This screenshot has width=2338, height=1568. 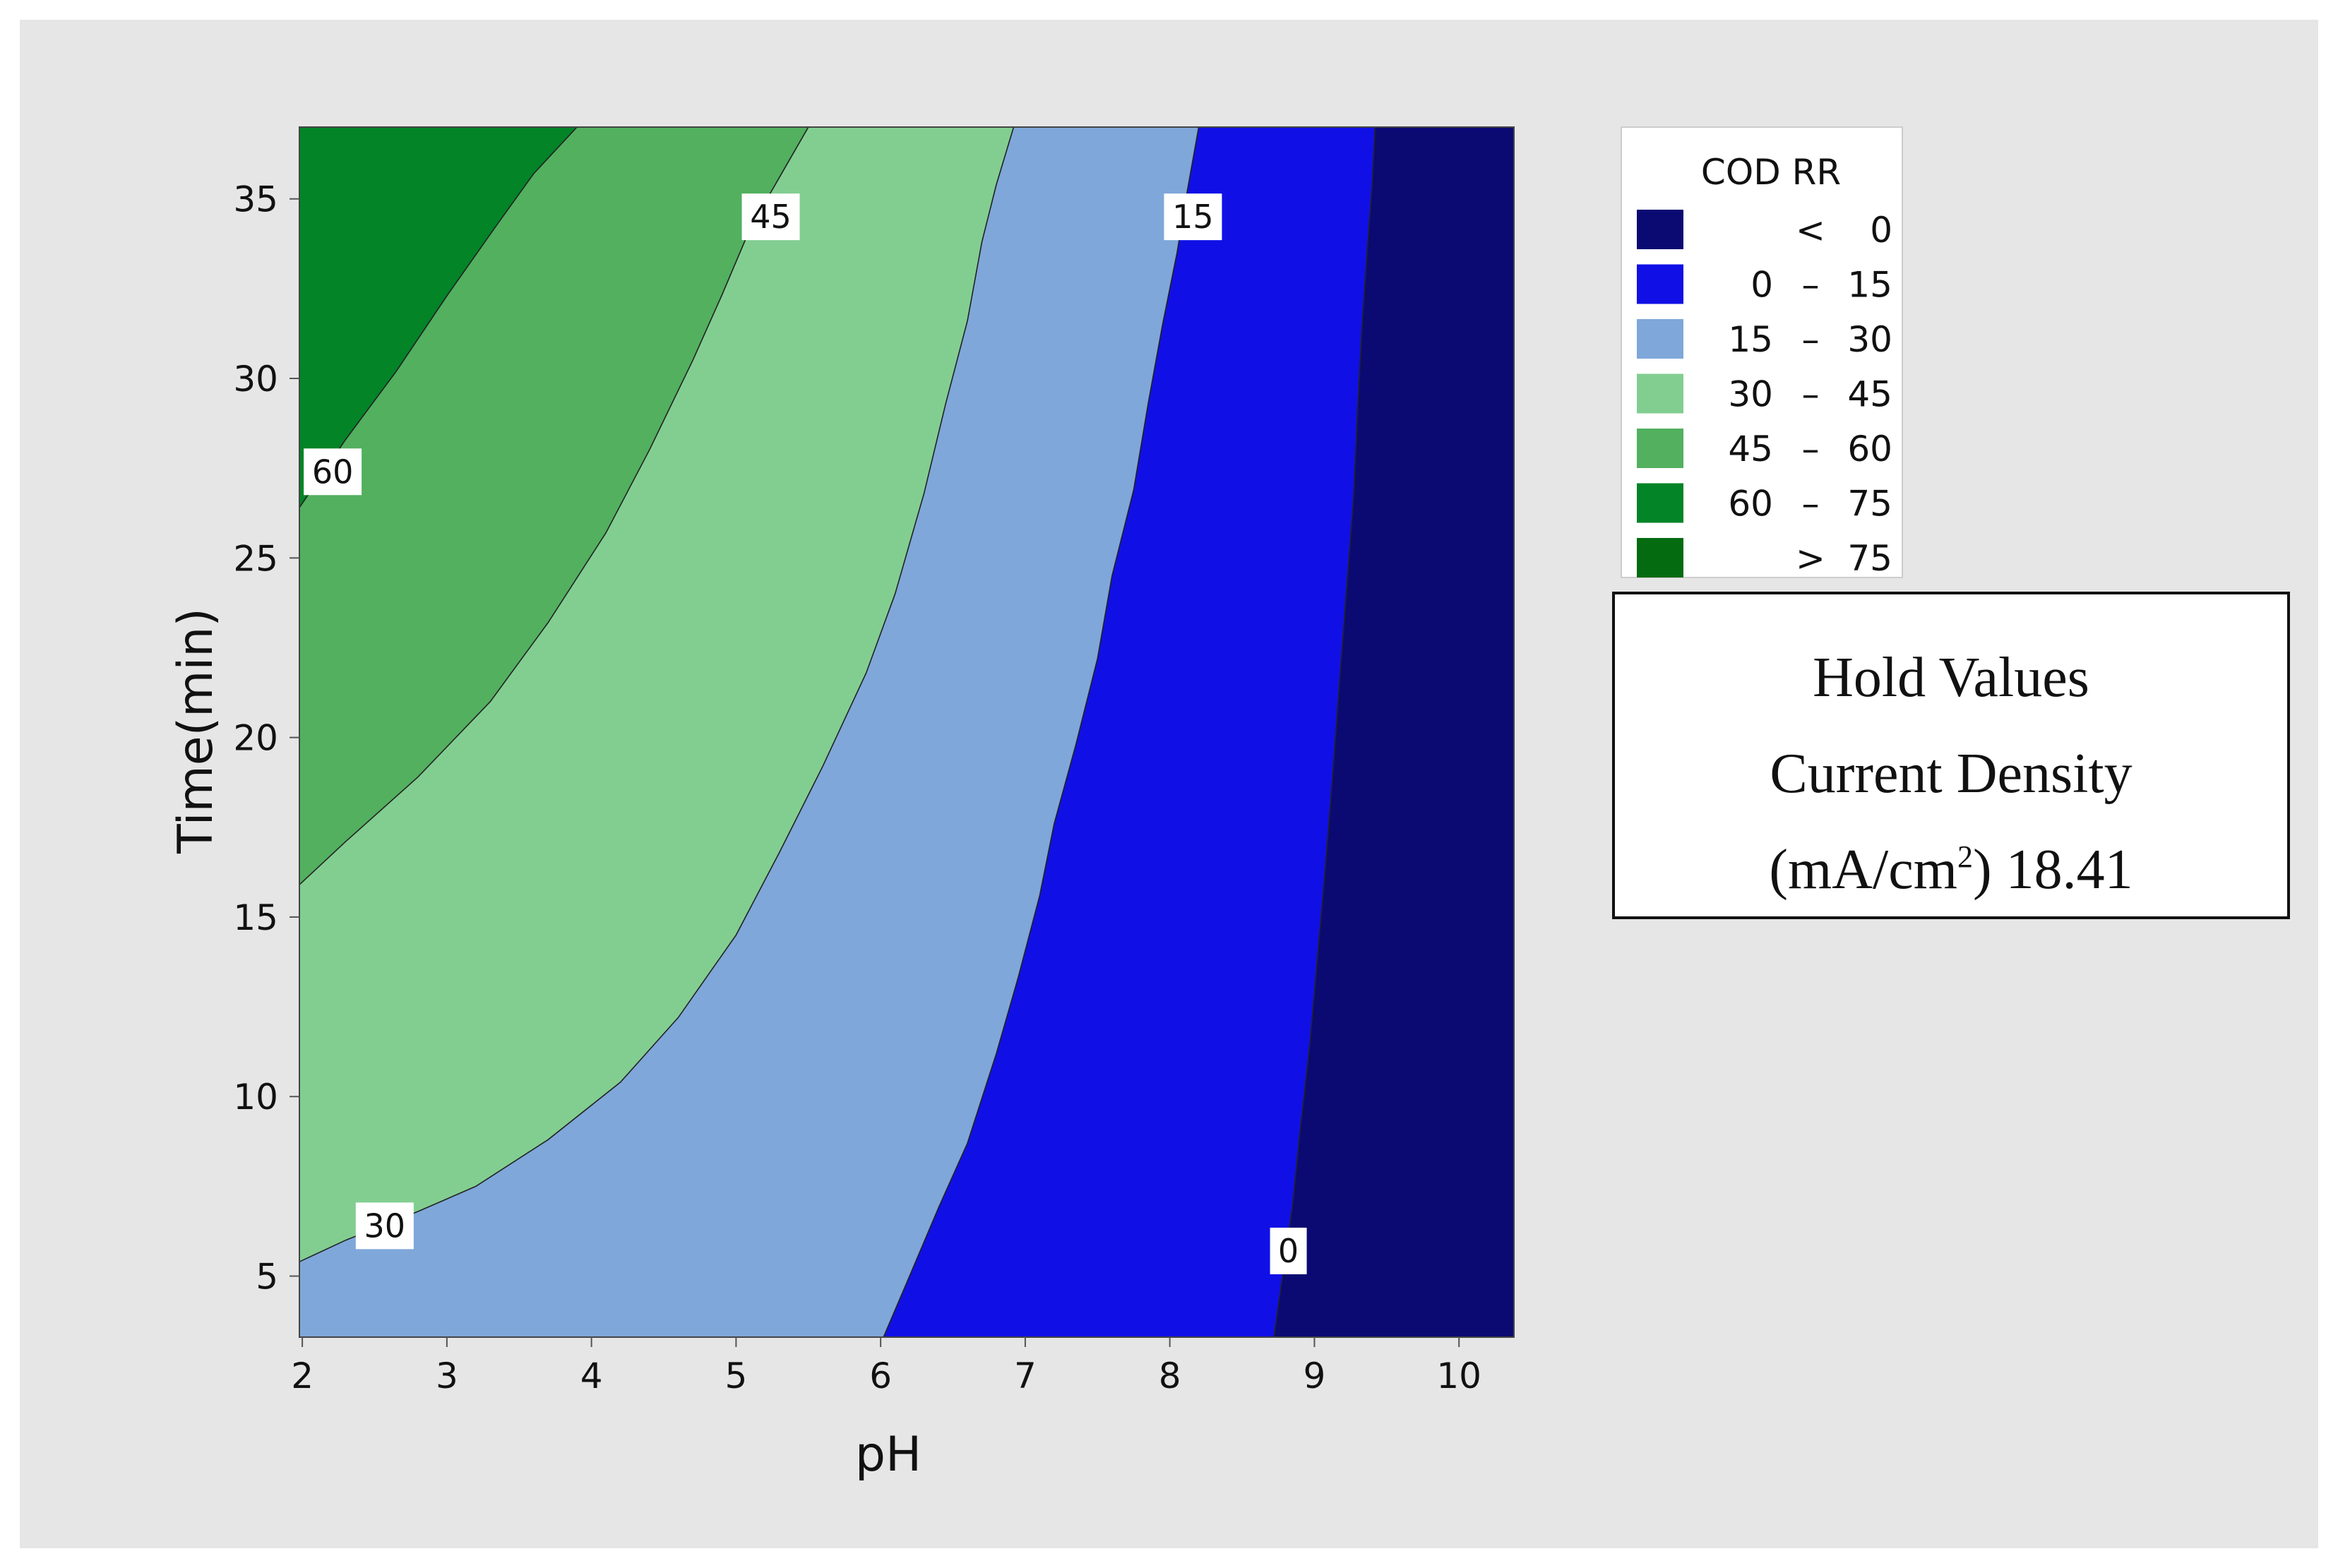 I want to click on x-tick-label: 4, so click(x=591, y=1375).